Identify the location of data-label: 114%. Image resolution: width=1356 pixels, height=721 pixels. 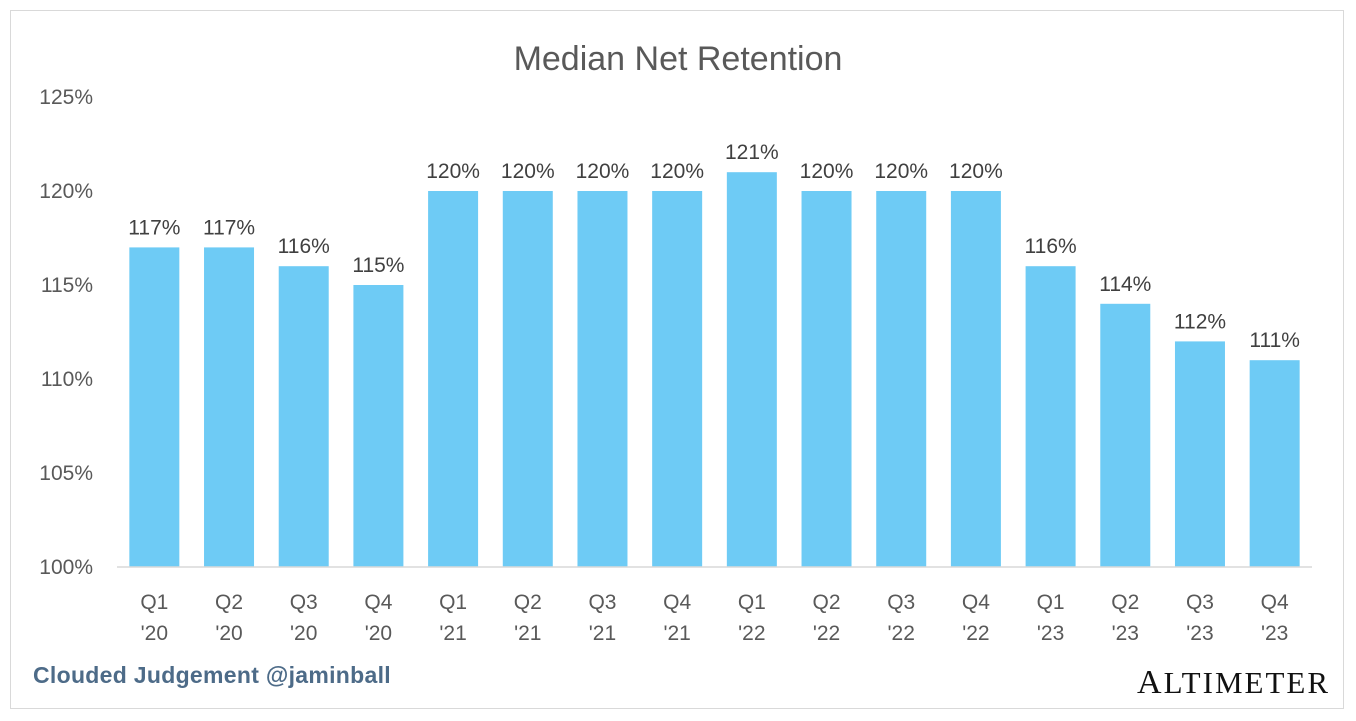
(1125, 284).